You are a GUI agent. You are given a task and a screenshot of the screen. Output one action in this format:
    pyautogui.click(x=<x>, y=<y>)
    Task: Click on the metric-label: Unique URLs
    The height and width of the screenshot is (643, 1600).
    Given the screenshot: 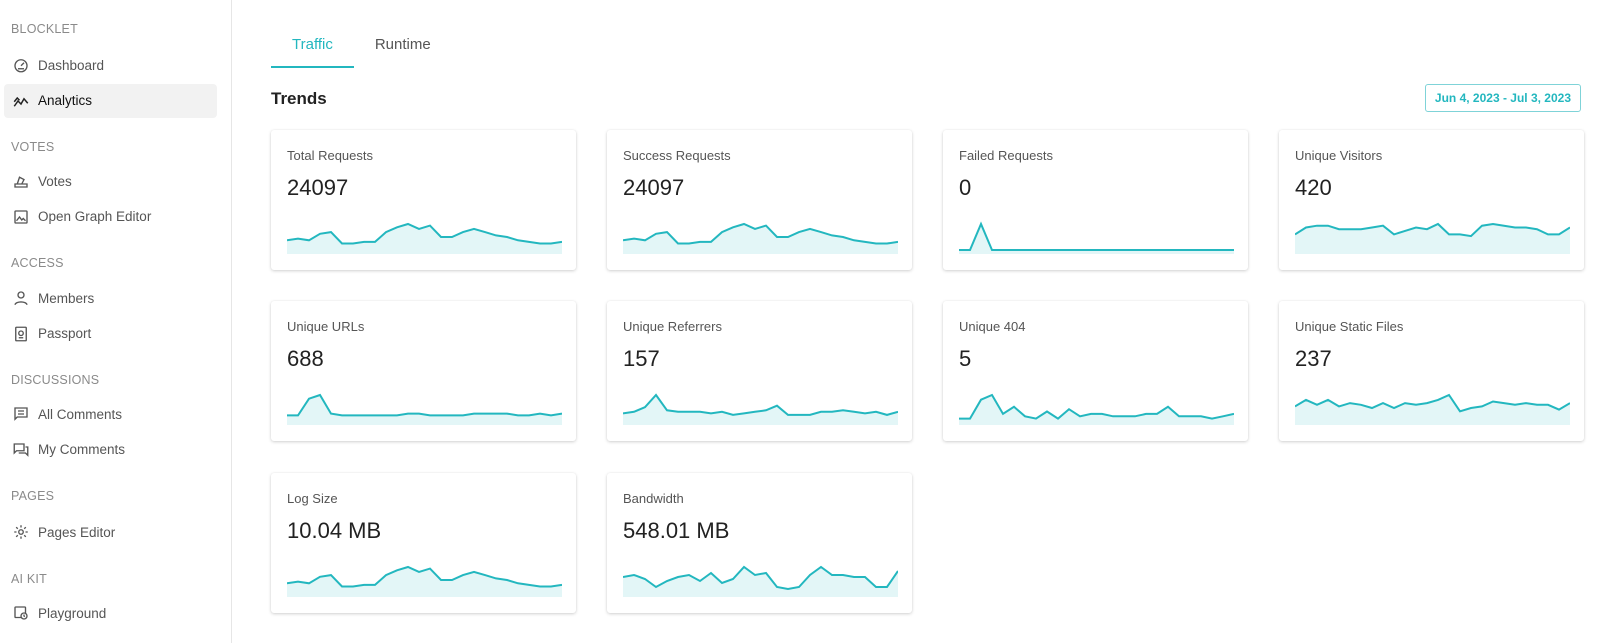 What is the action you would take?
    pyautogui.click(x=326, y=326)
    